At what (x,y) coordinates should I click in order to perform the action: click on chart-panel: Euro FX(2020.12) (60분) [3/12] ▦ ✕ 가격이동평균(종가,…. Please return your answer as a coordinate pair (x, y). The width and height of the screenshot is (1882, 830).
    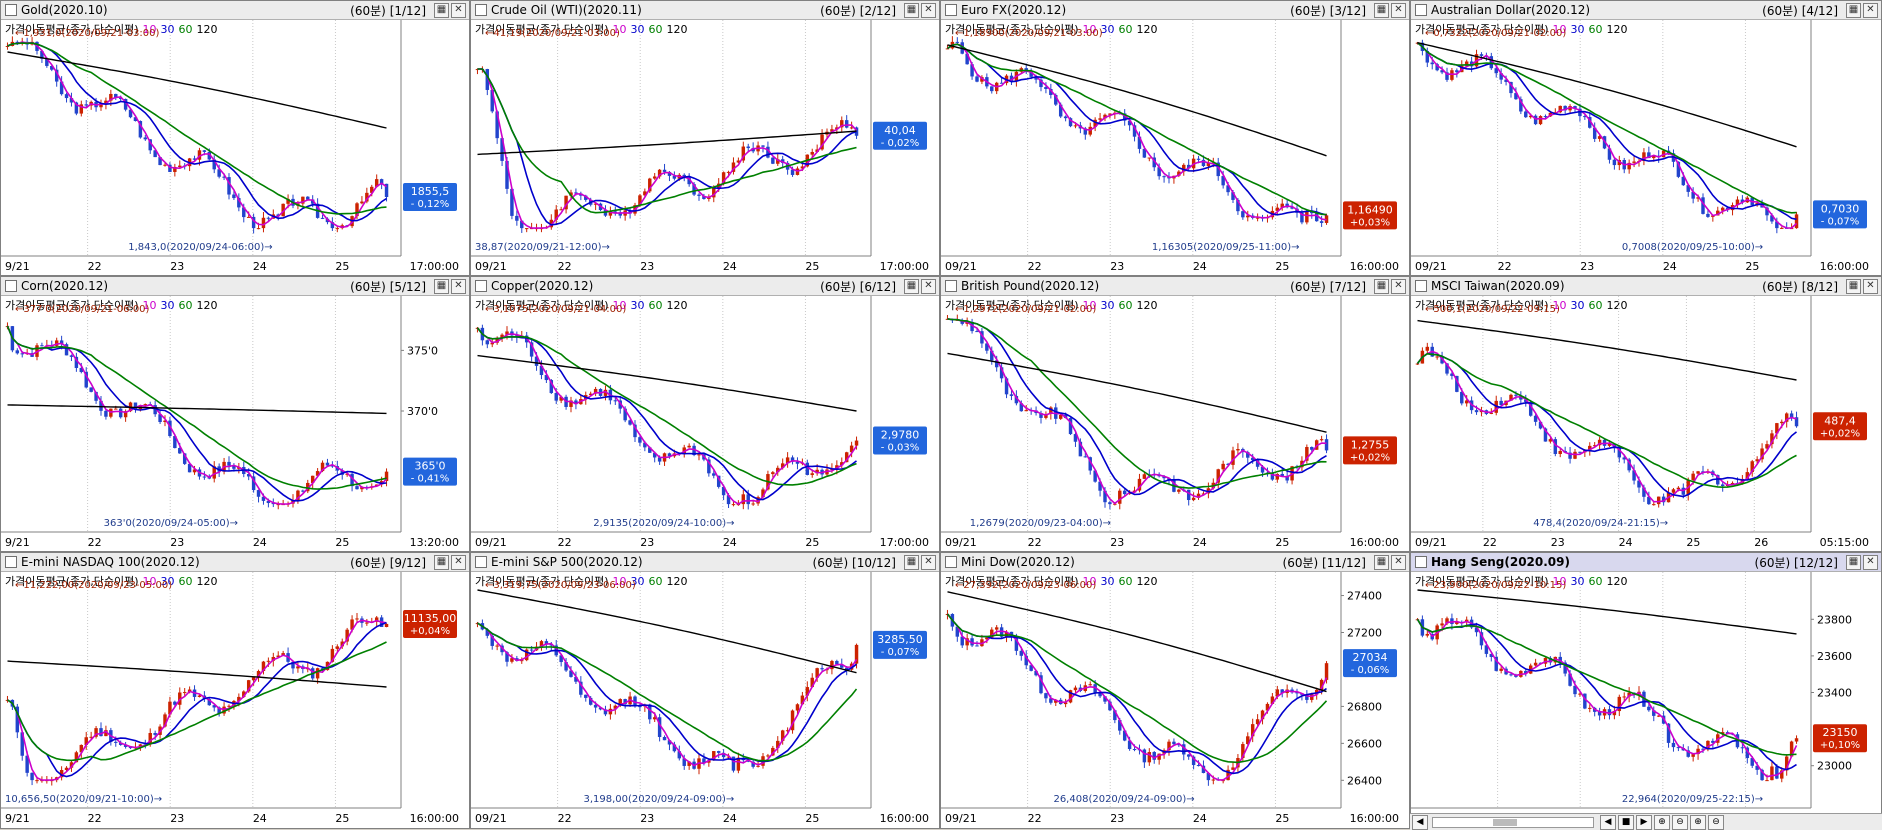
    Looking at the image, I should click on (1175, 138).